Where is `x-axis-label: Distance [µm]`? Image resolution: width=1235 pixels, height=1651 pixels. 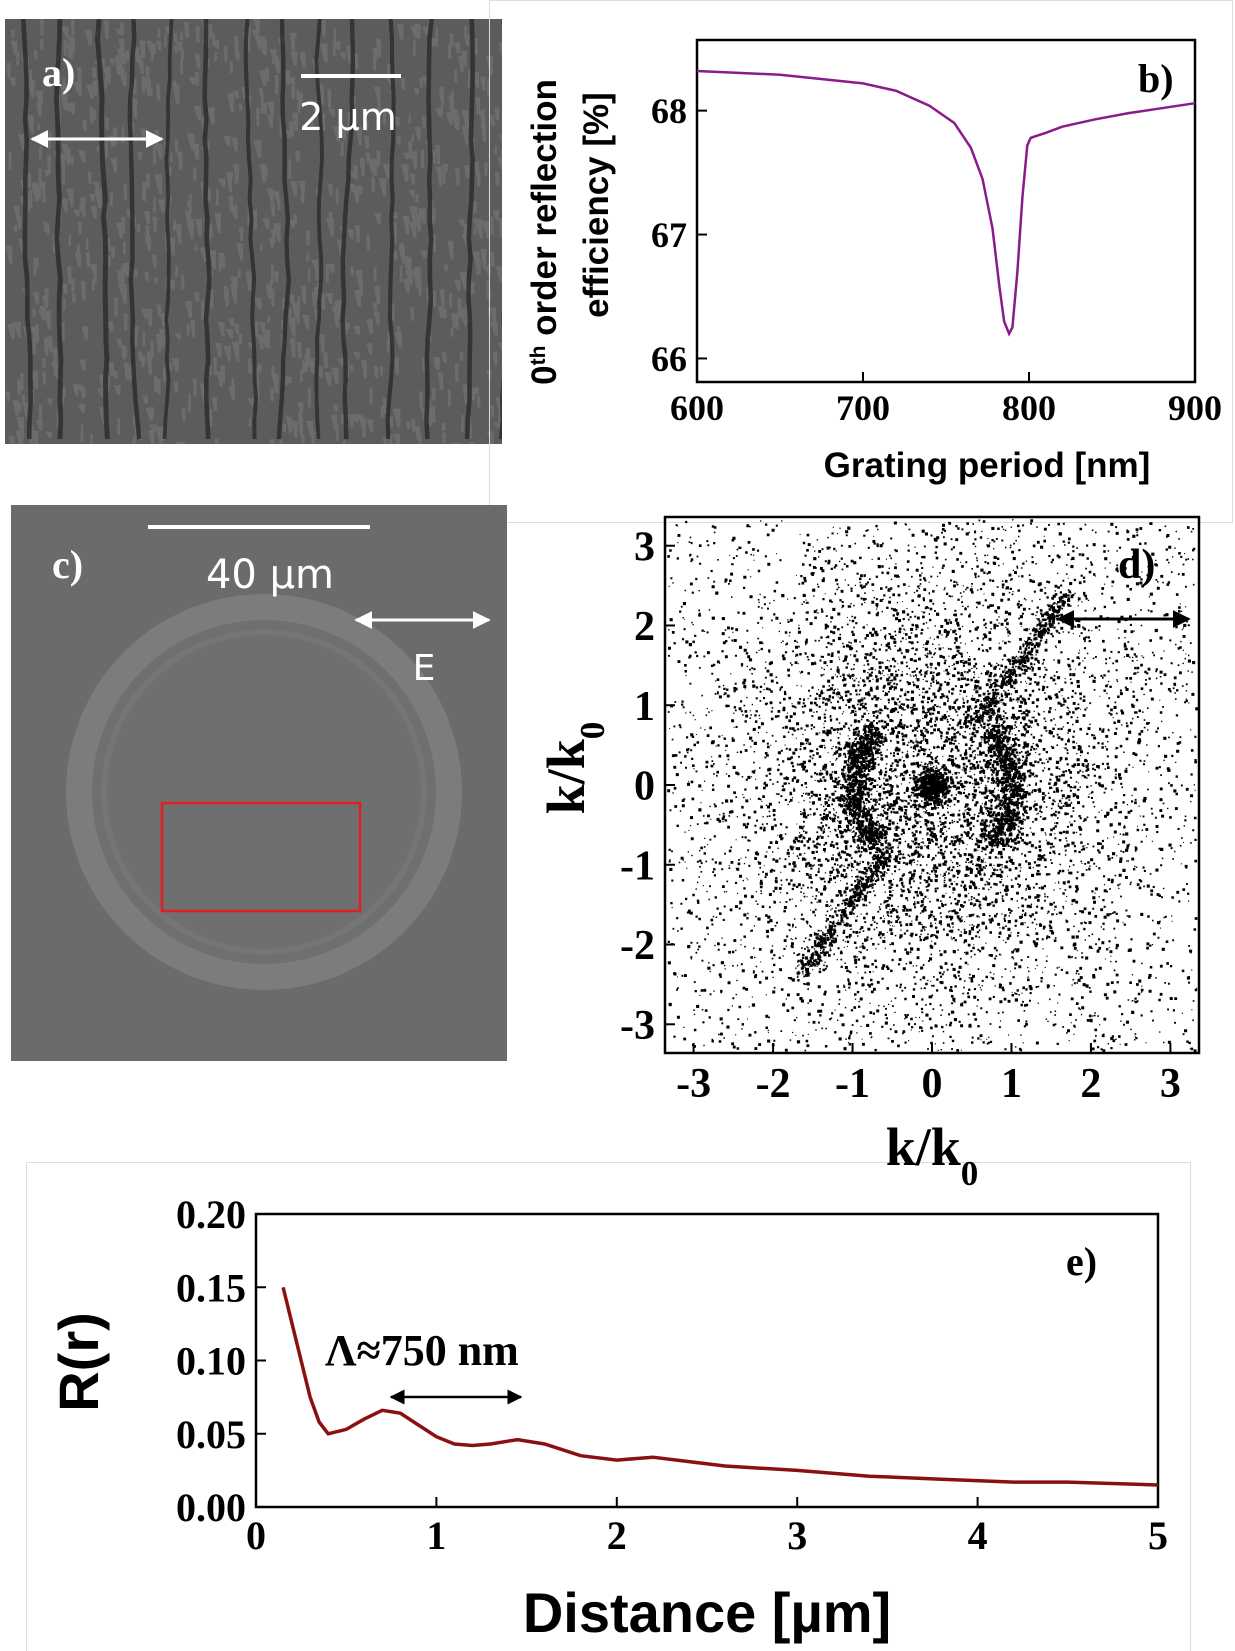 x-axis-label: Distance [µm] is located at coordinates (707, 1612).